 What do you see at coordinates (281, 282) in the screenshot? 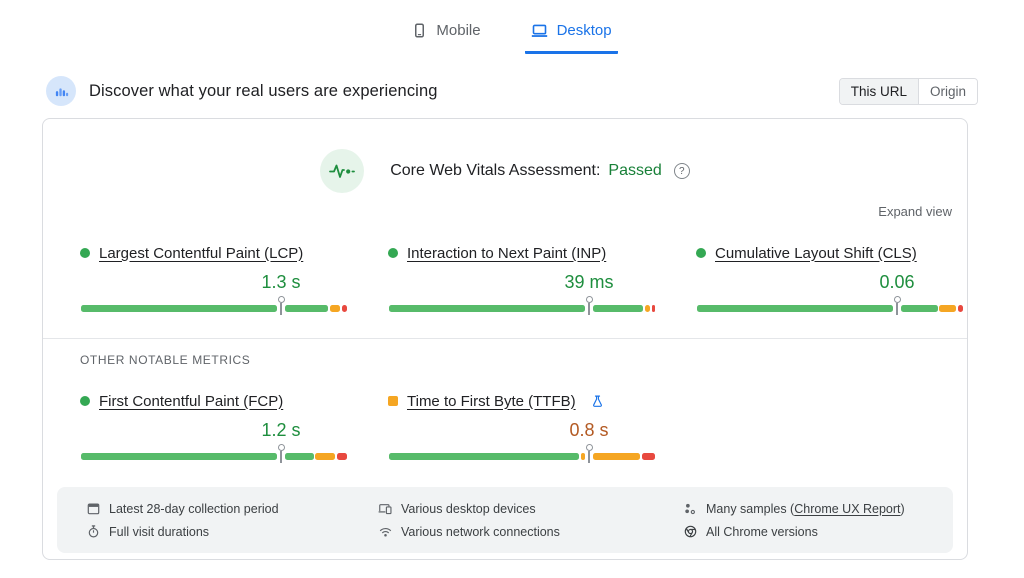
I see `metric-lcp-value: 1.3 s` at bounding box center [281, 282].